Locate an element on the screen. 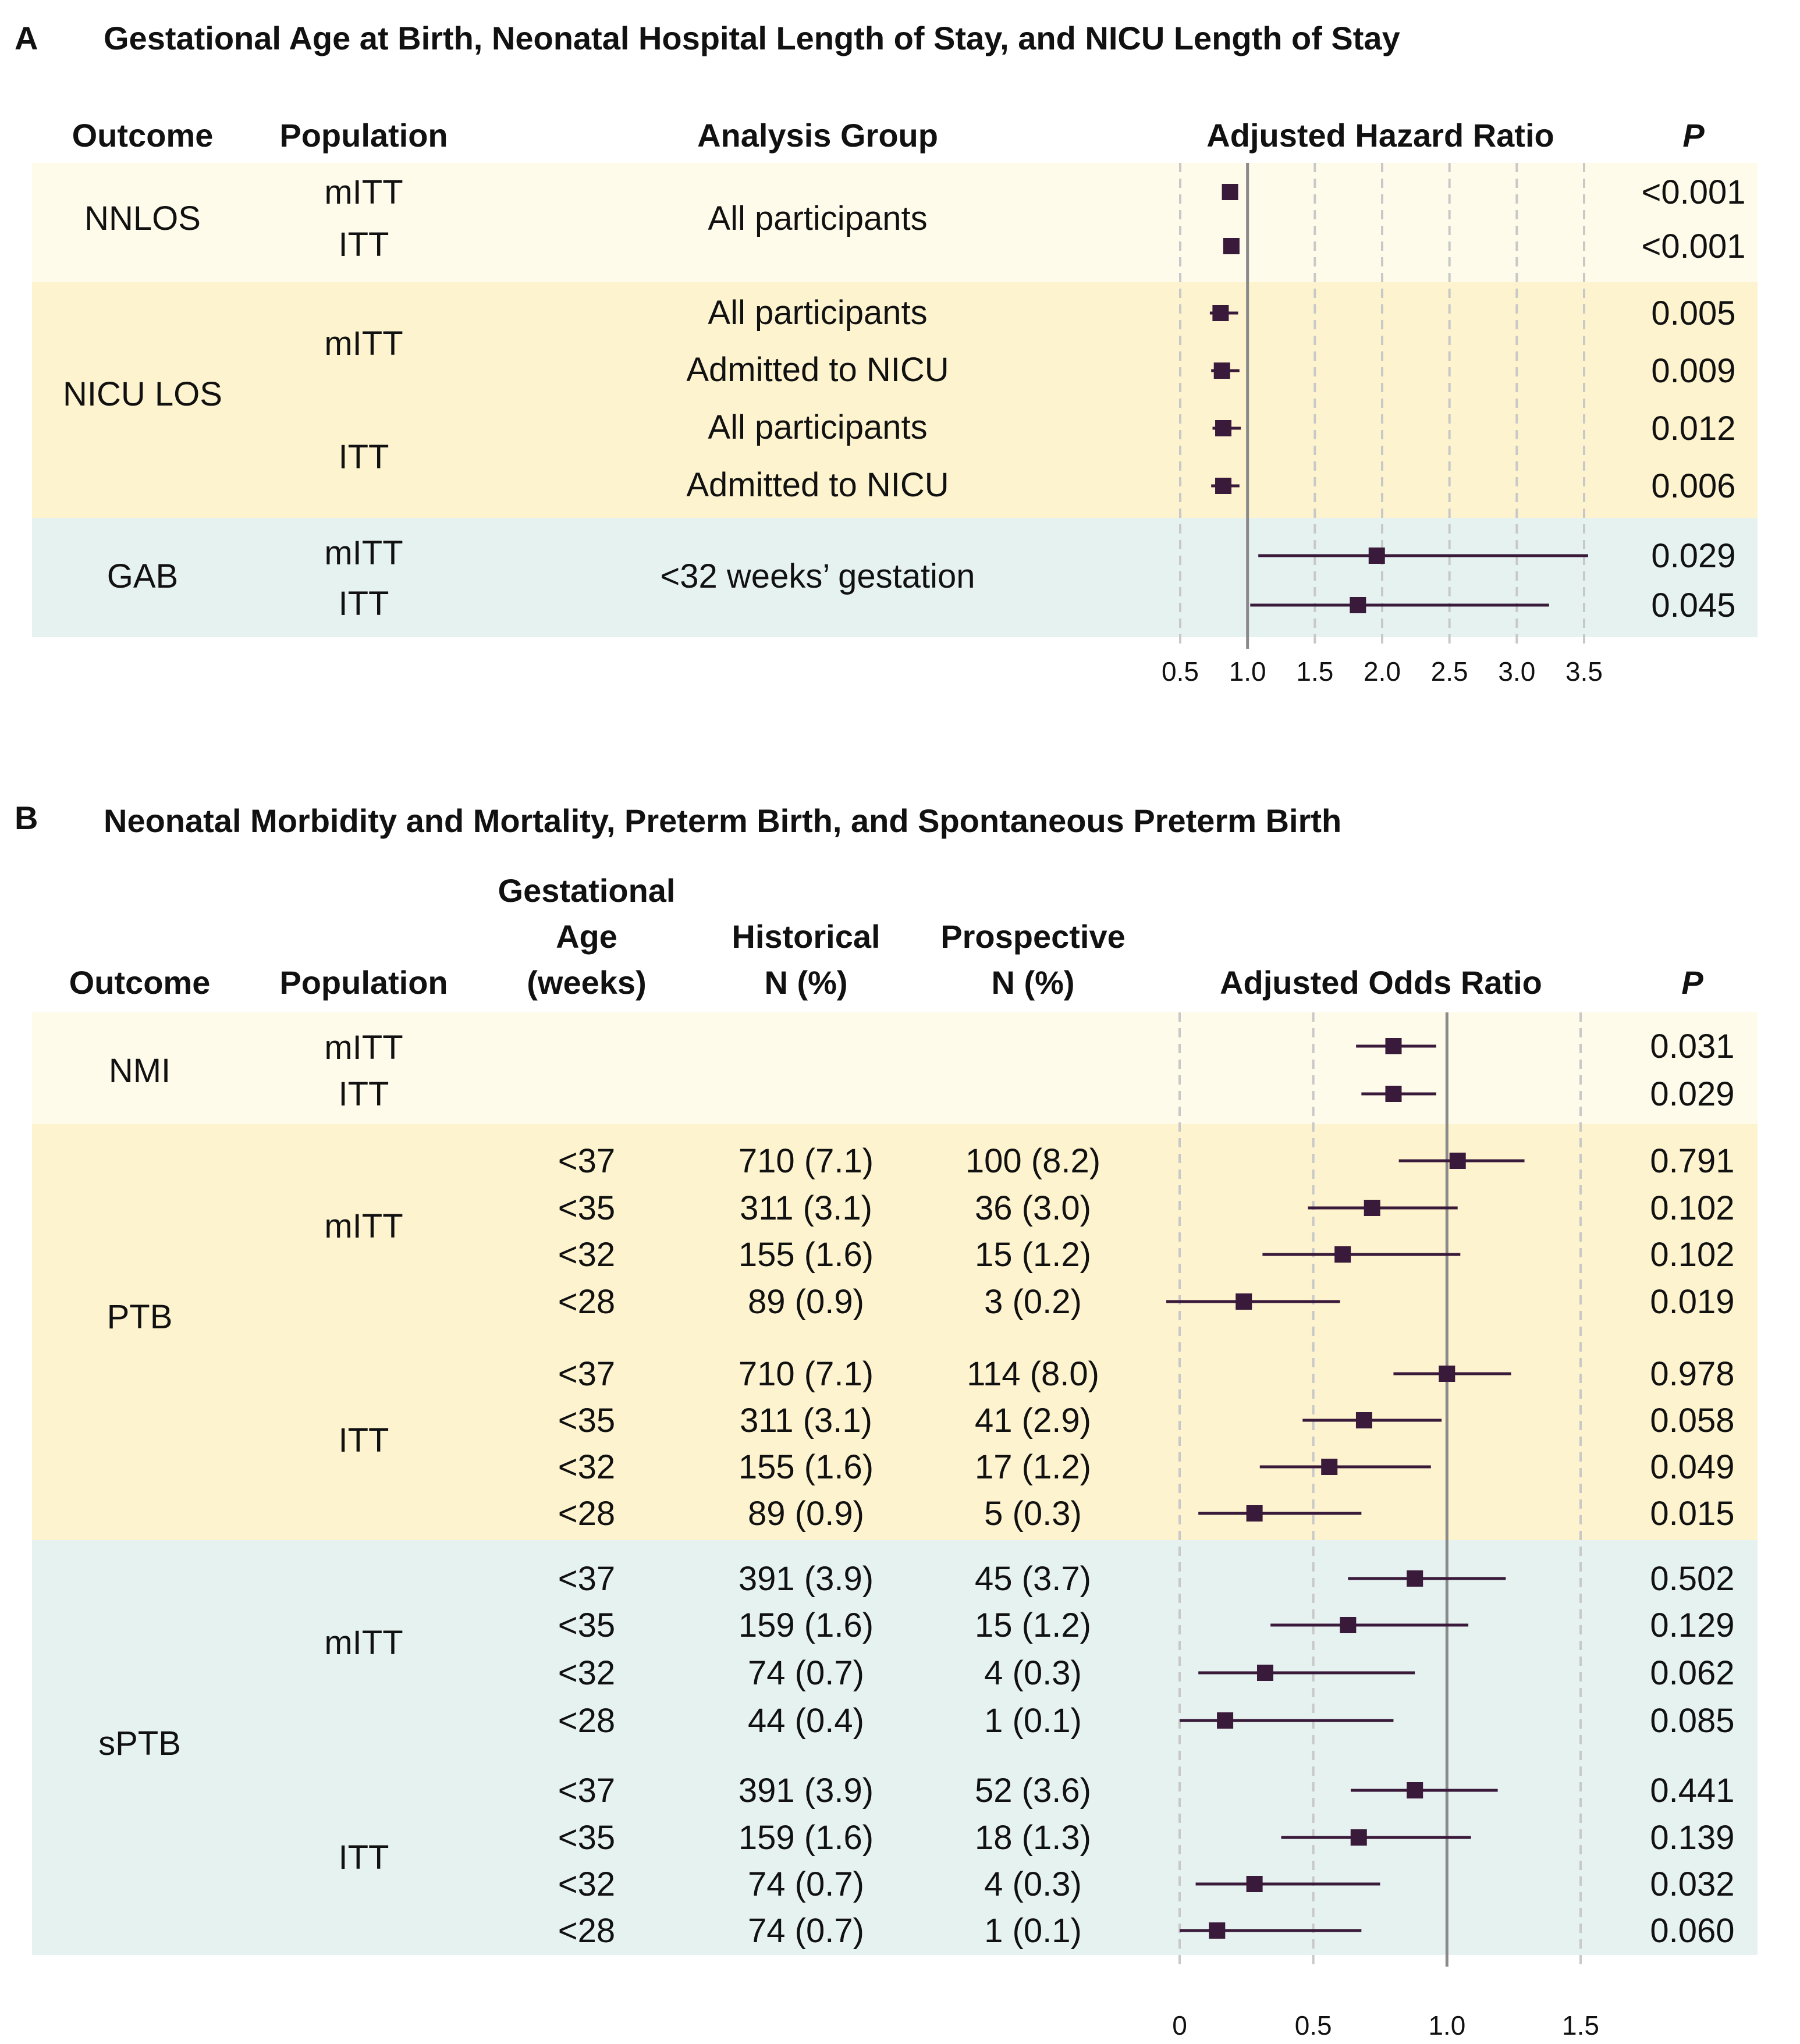 The image size is (1800, 2044). p-value: 0.005 is located at coordinates (1693, 313).